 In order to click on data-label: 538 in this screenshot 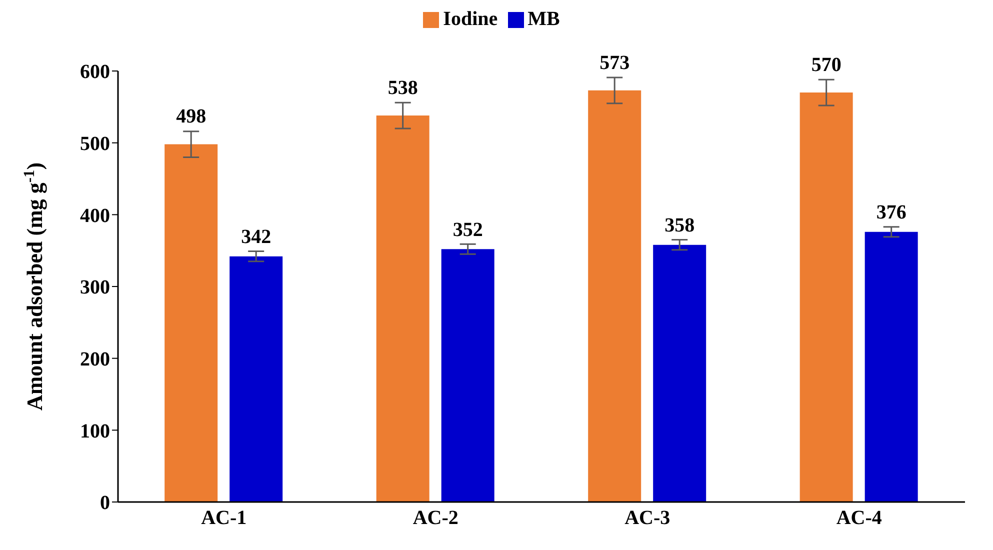, I will do `click(403, 87)`.